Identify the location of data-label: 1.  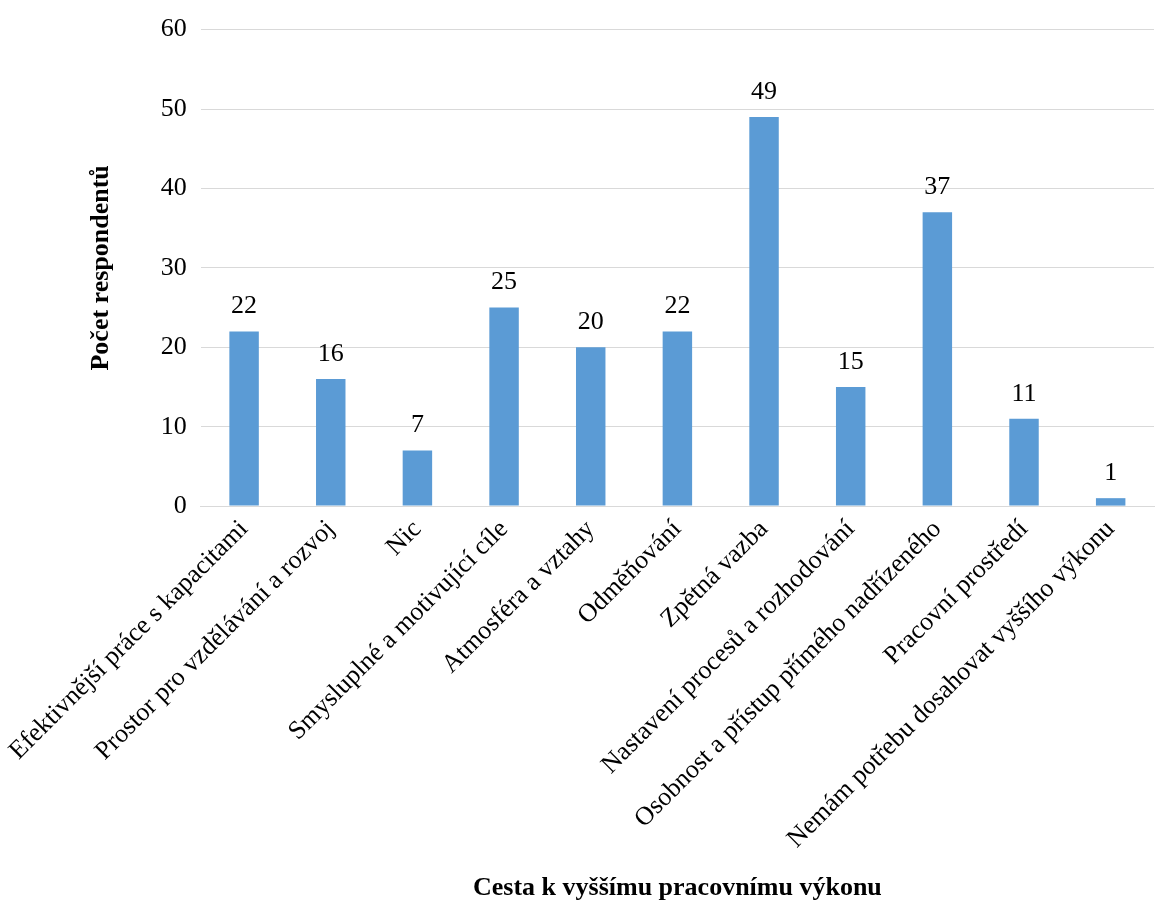
(1111, 471).